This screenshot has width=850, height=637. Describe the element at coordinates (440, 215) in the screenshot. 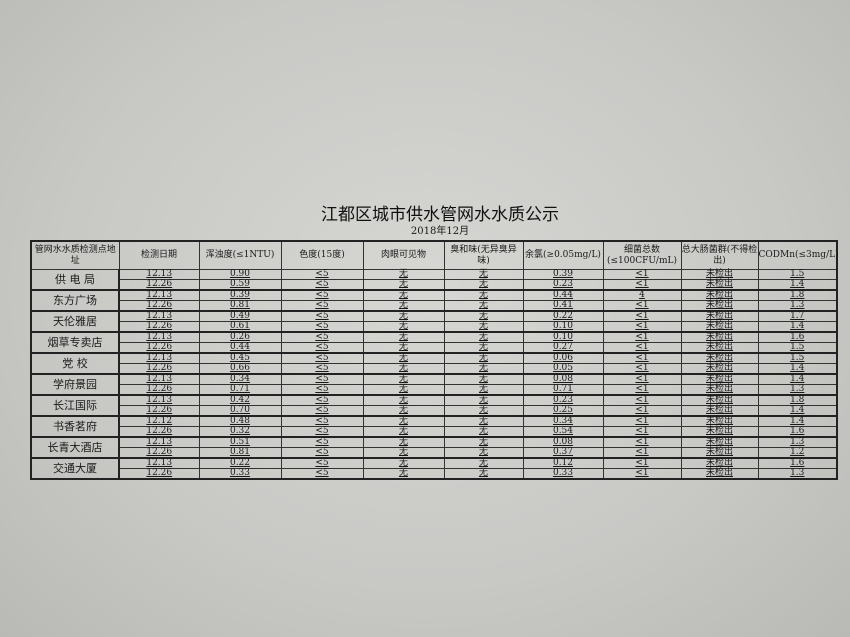

I see `document-title: 江都区城市供水管网水水质公示` at that location.